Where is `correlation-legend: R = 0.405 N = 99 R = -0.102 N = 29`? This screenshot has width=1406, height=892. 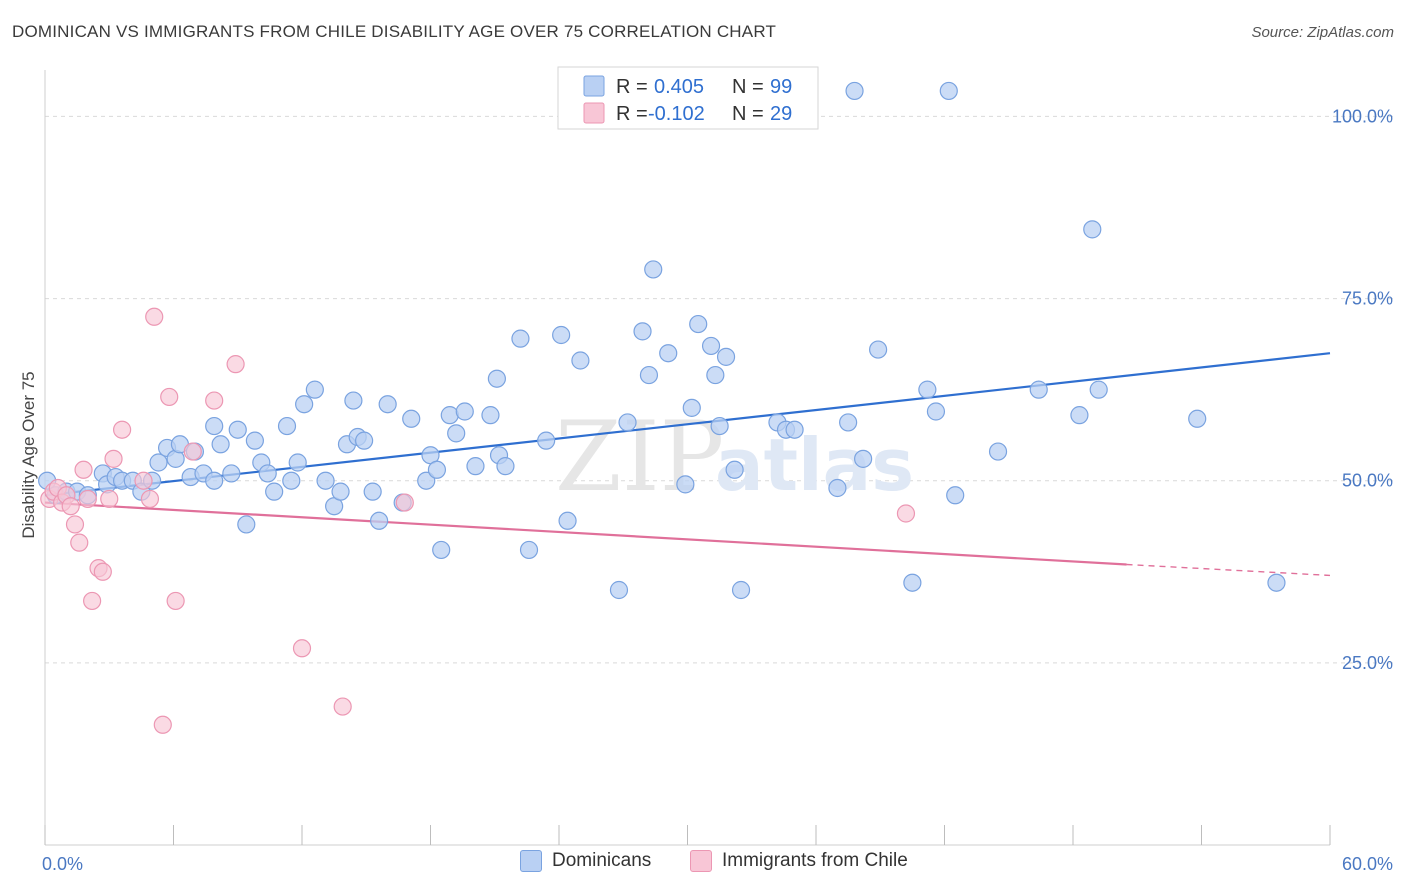 correlation-legend: R = 0.405 N = 99 R = -0.102 N = 29 is located at coordinates (688, 98).